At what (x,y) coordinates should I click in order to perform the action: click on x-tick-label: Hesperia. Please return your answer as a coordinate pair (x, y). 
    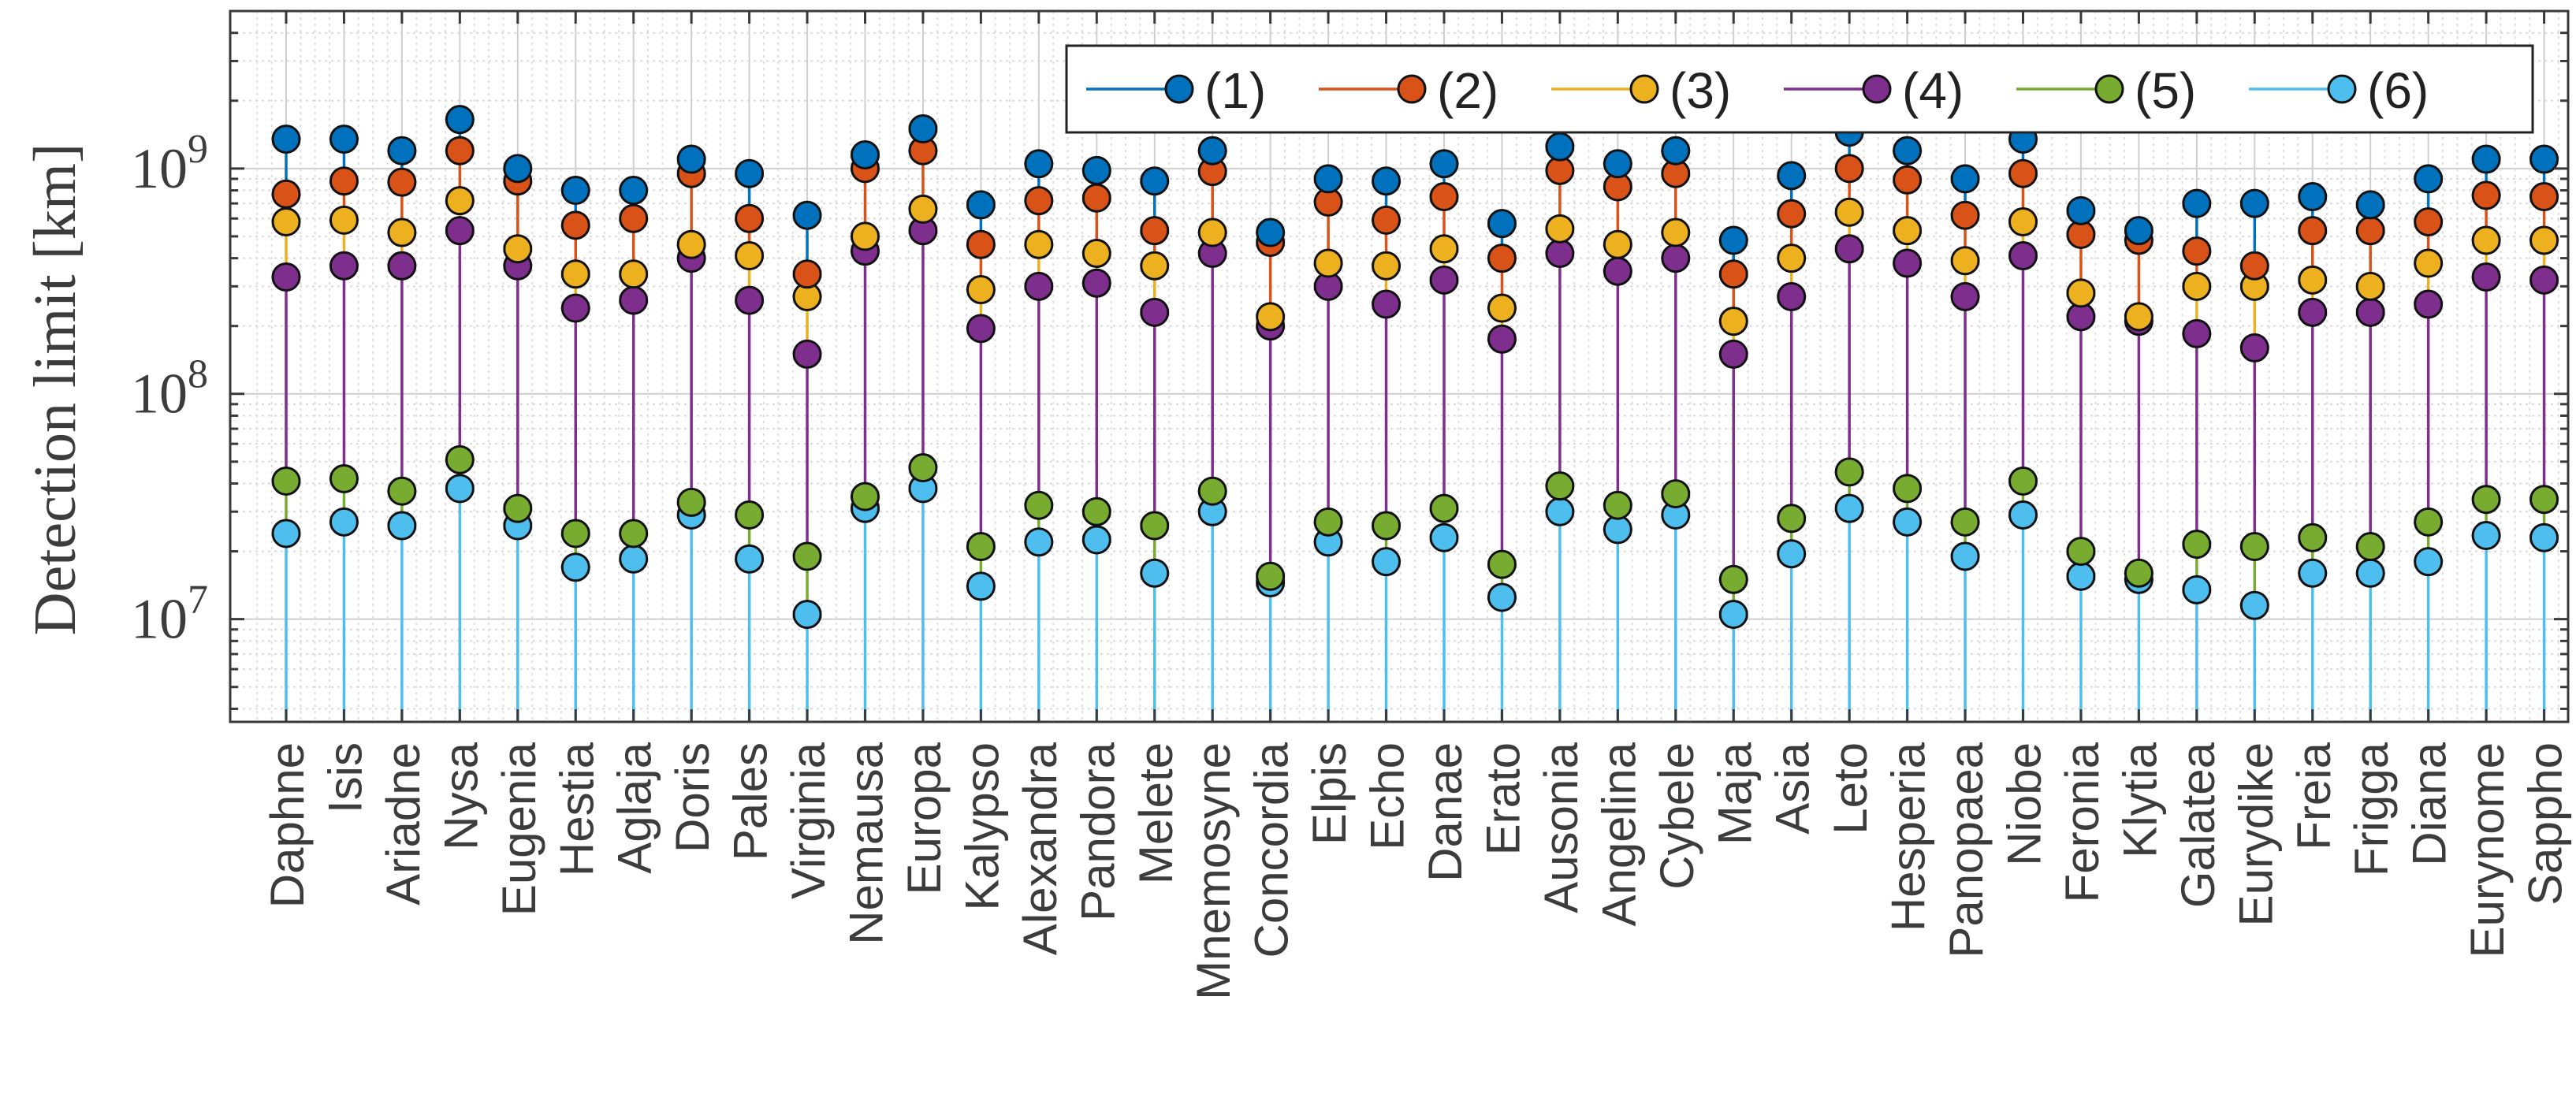
    Looking at the image, I should click on (1908, 837).